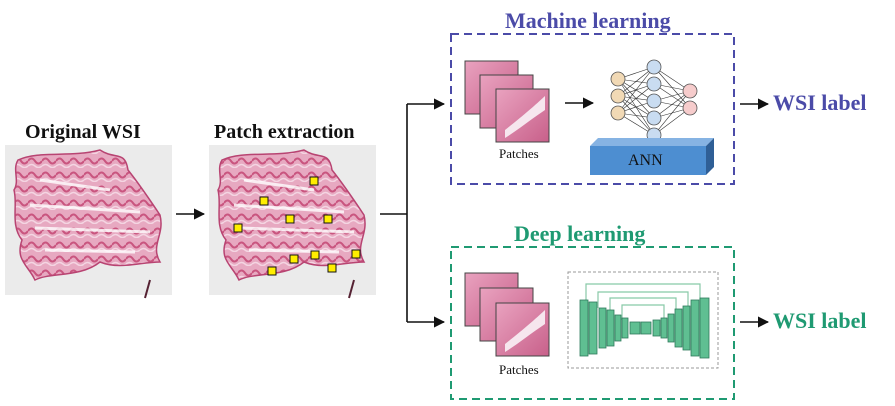 Image resolution: width=895 pixels, height=406 pixels. What do you see at coordinates (643, 320) in the screenshot?
I see `unet-diagram` at bounding box center [643, 320].